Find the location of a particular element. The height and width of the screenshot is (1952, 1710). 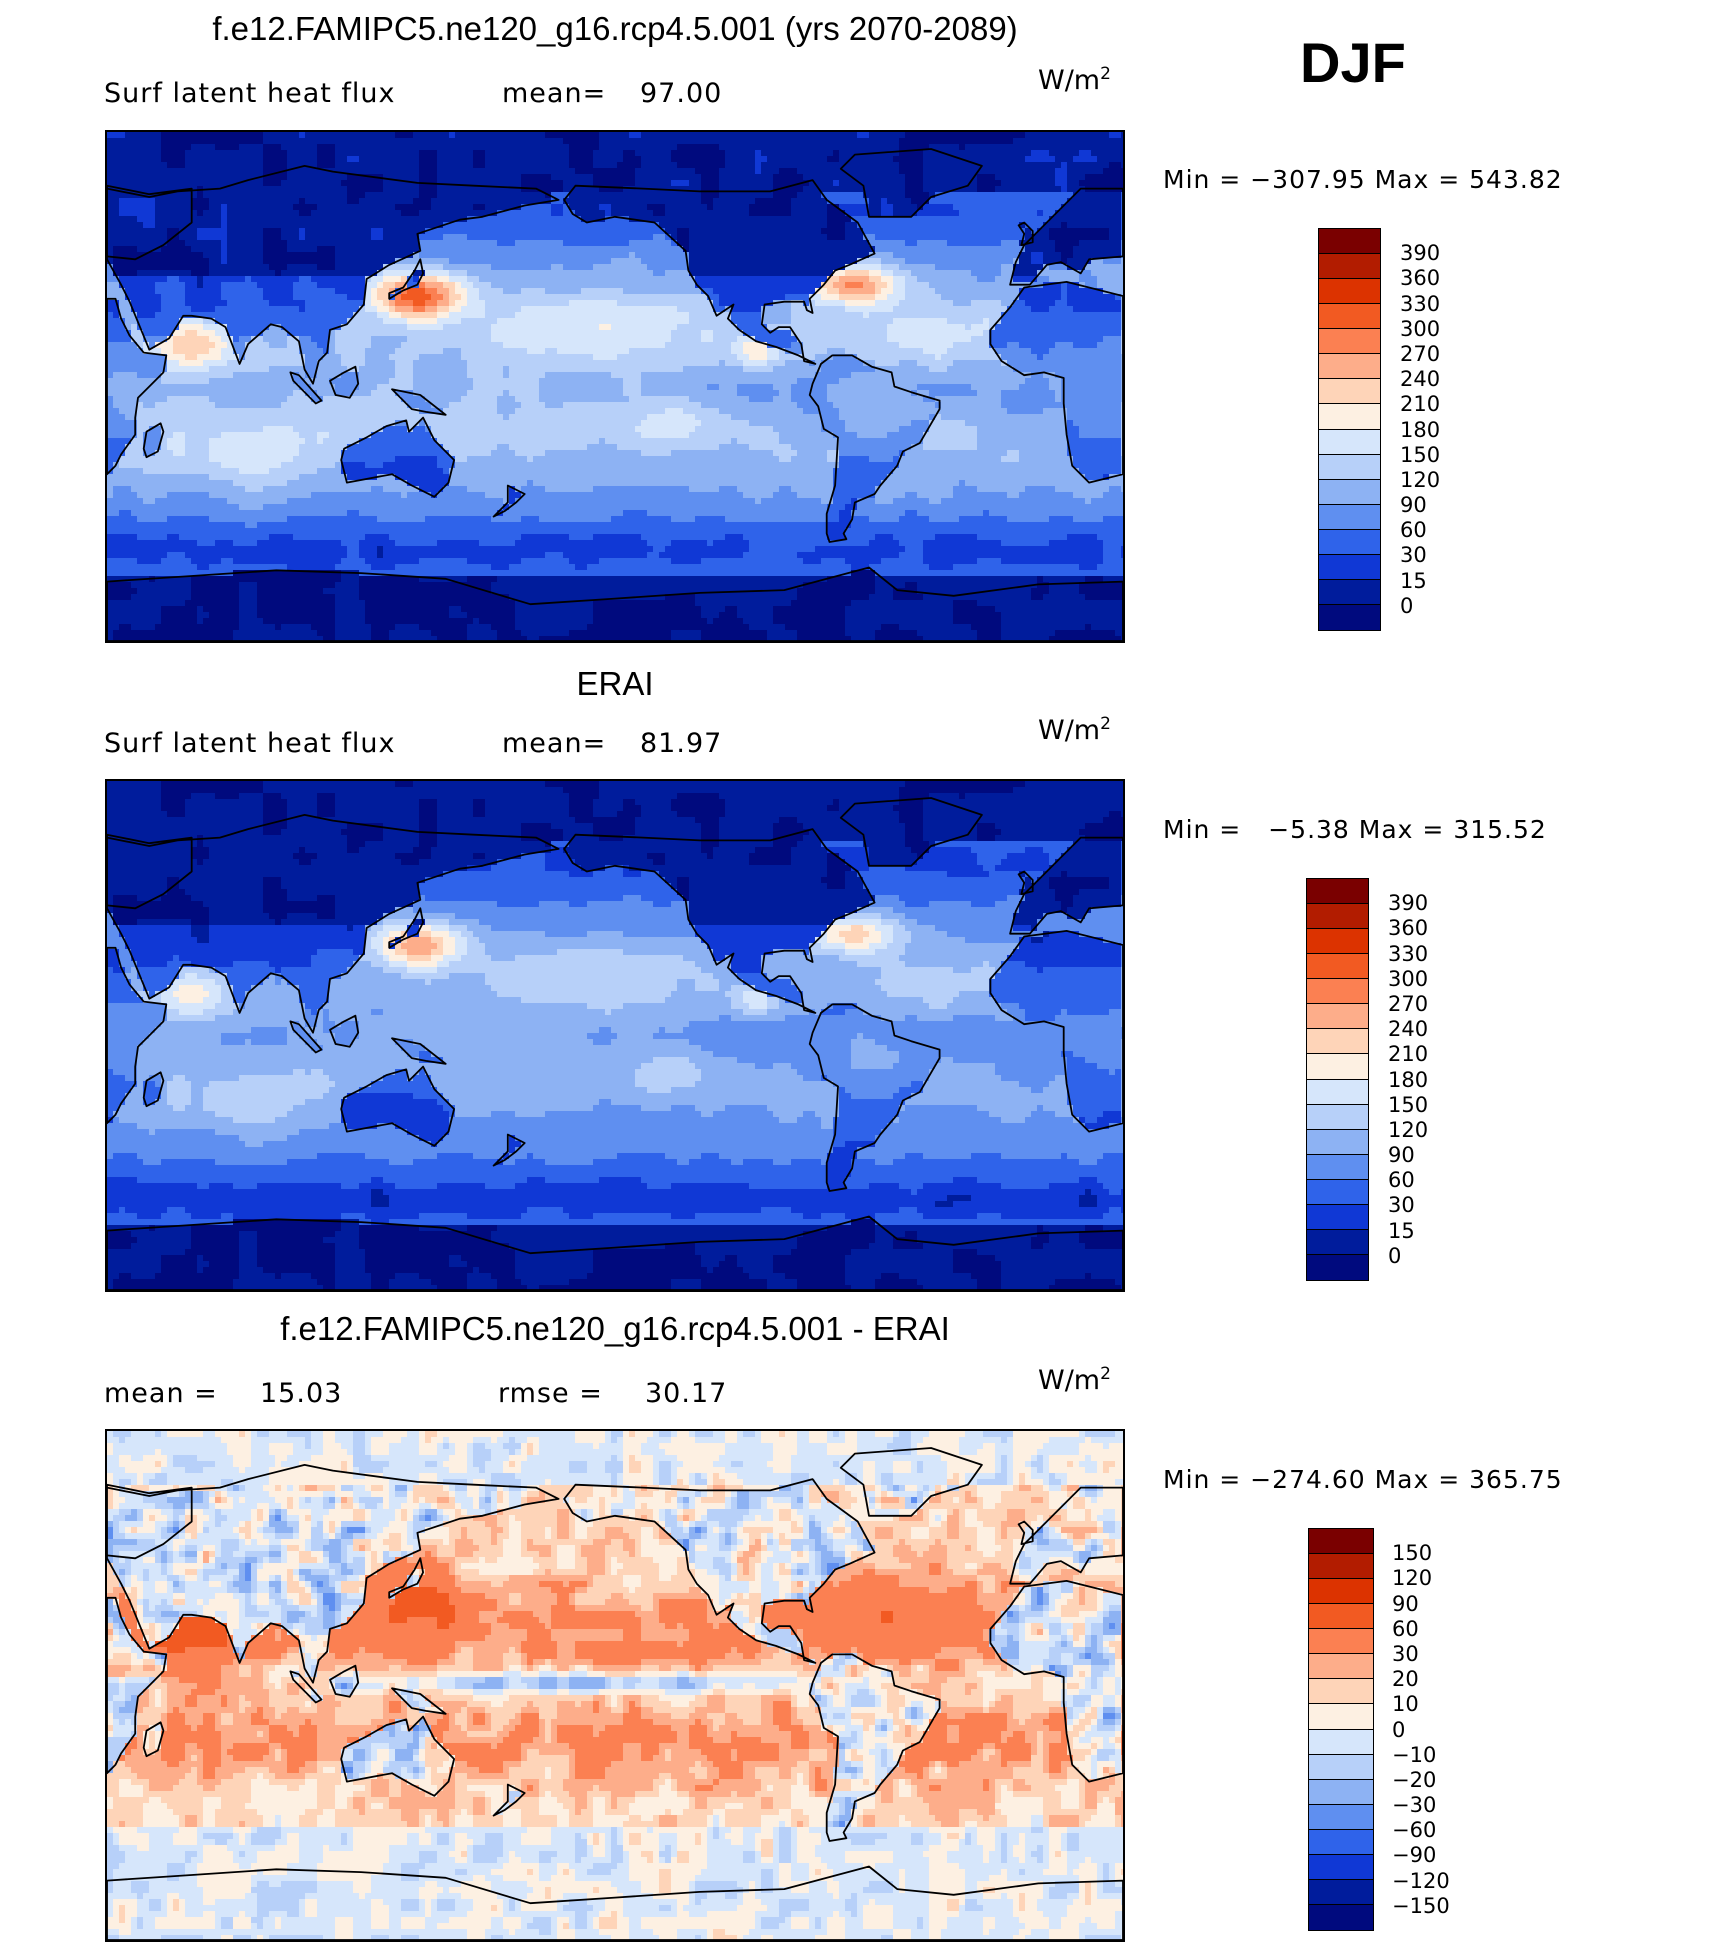

season-label: DJF is located at coordinates (1353, 62).